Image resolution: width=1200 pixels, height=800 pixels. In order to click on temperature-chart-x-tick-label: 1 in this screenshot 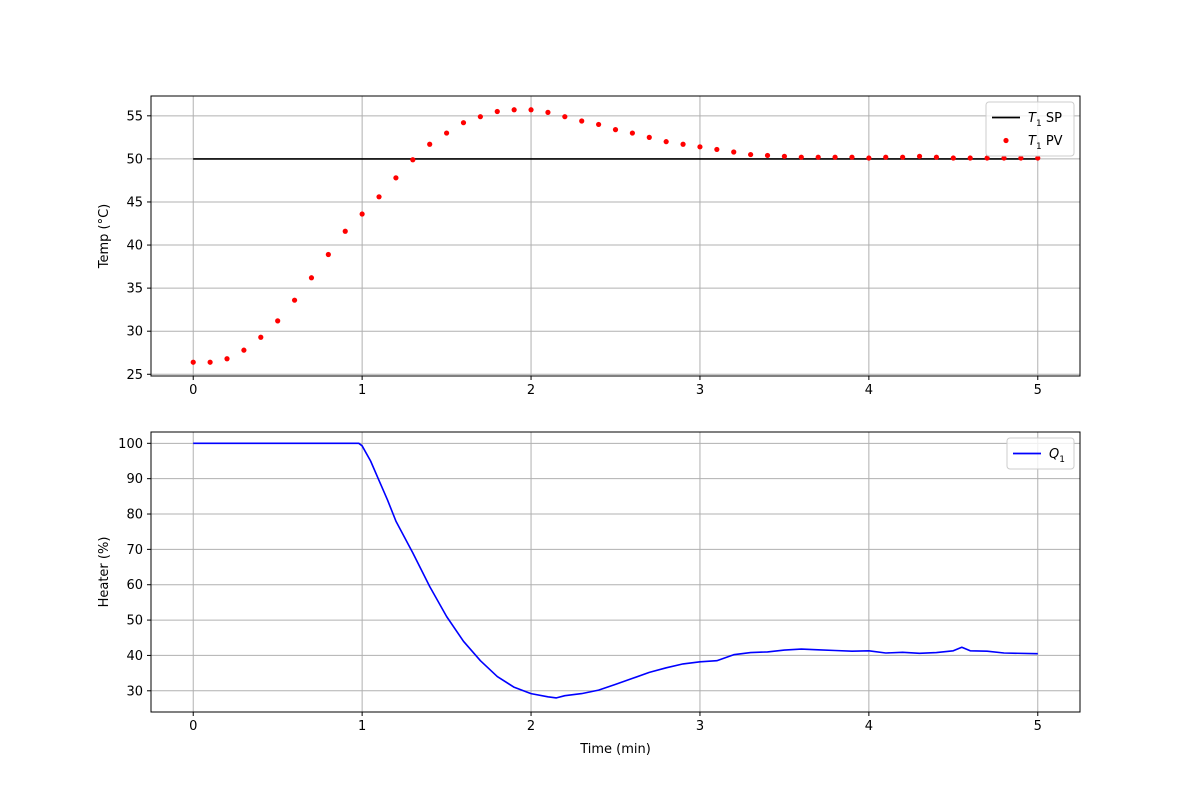, I will do `click(362, 390)`.